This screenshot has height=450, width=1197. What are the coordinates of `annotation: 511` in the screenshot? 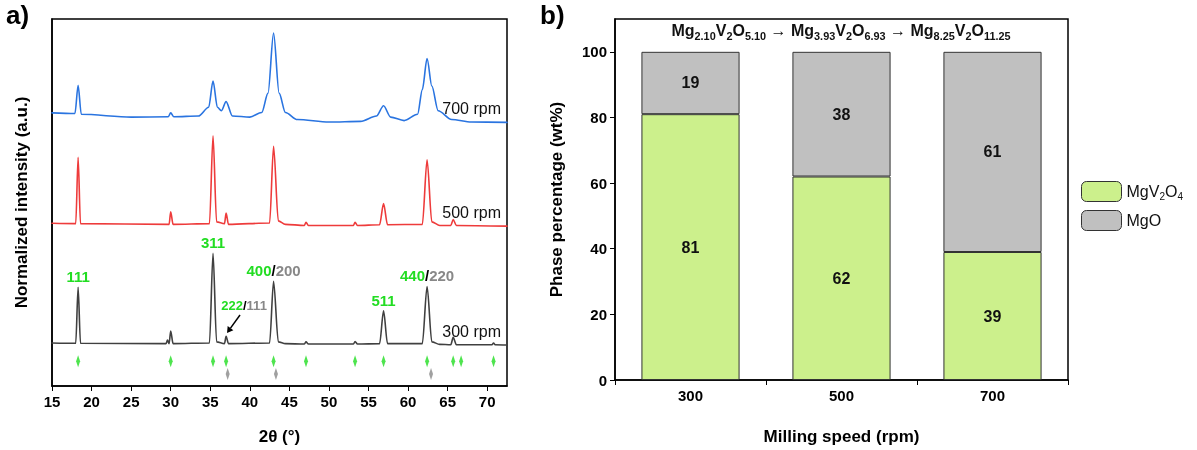 It's located at (383, 300).